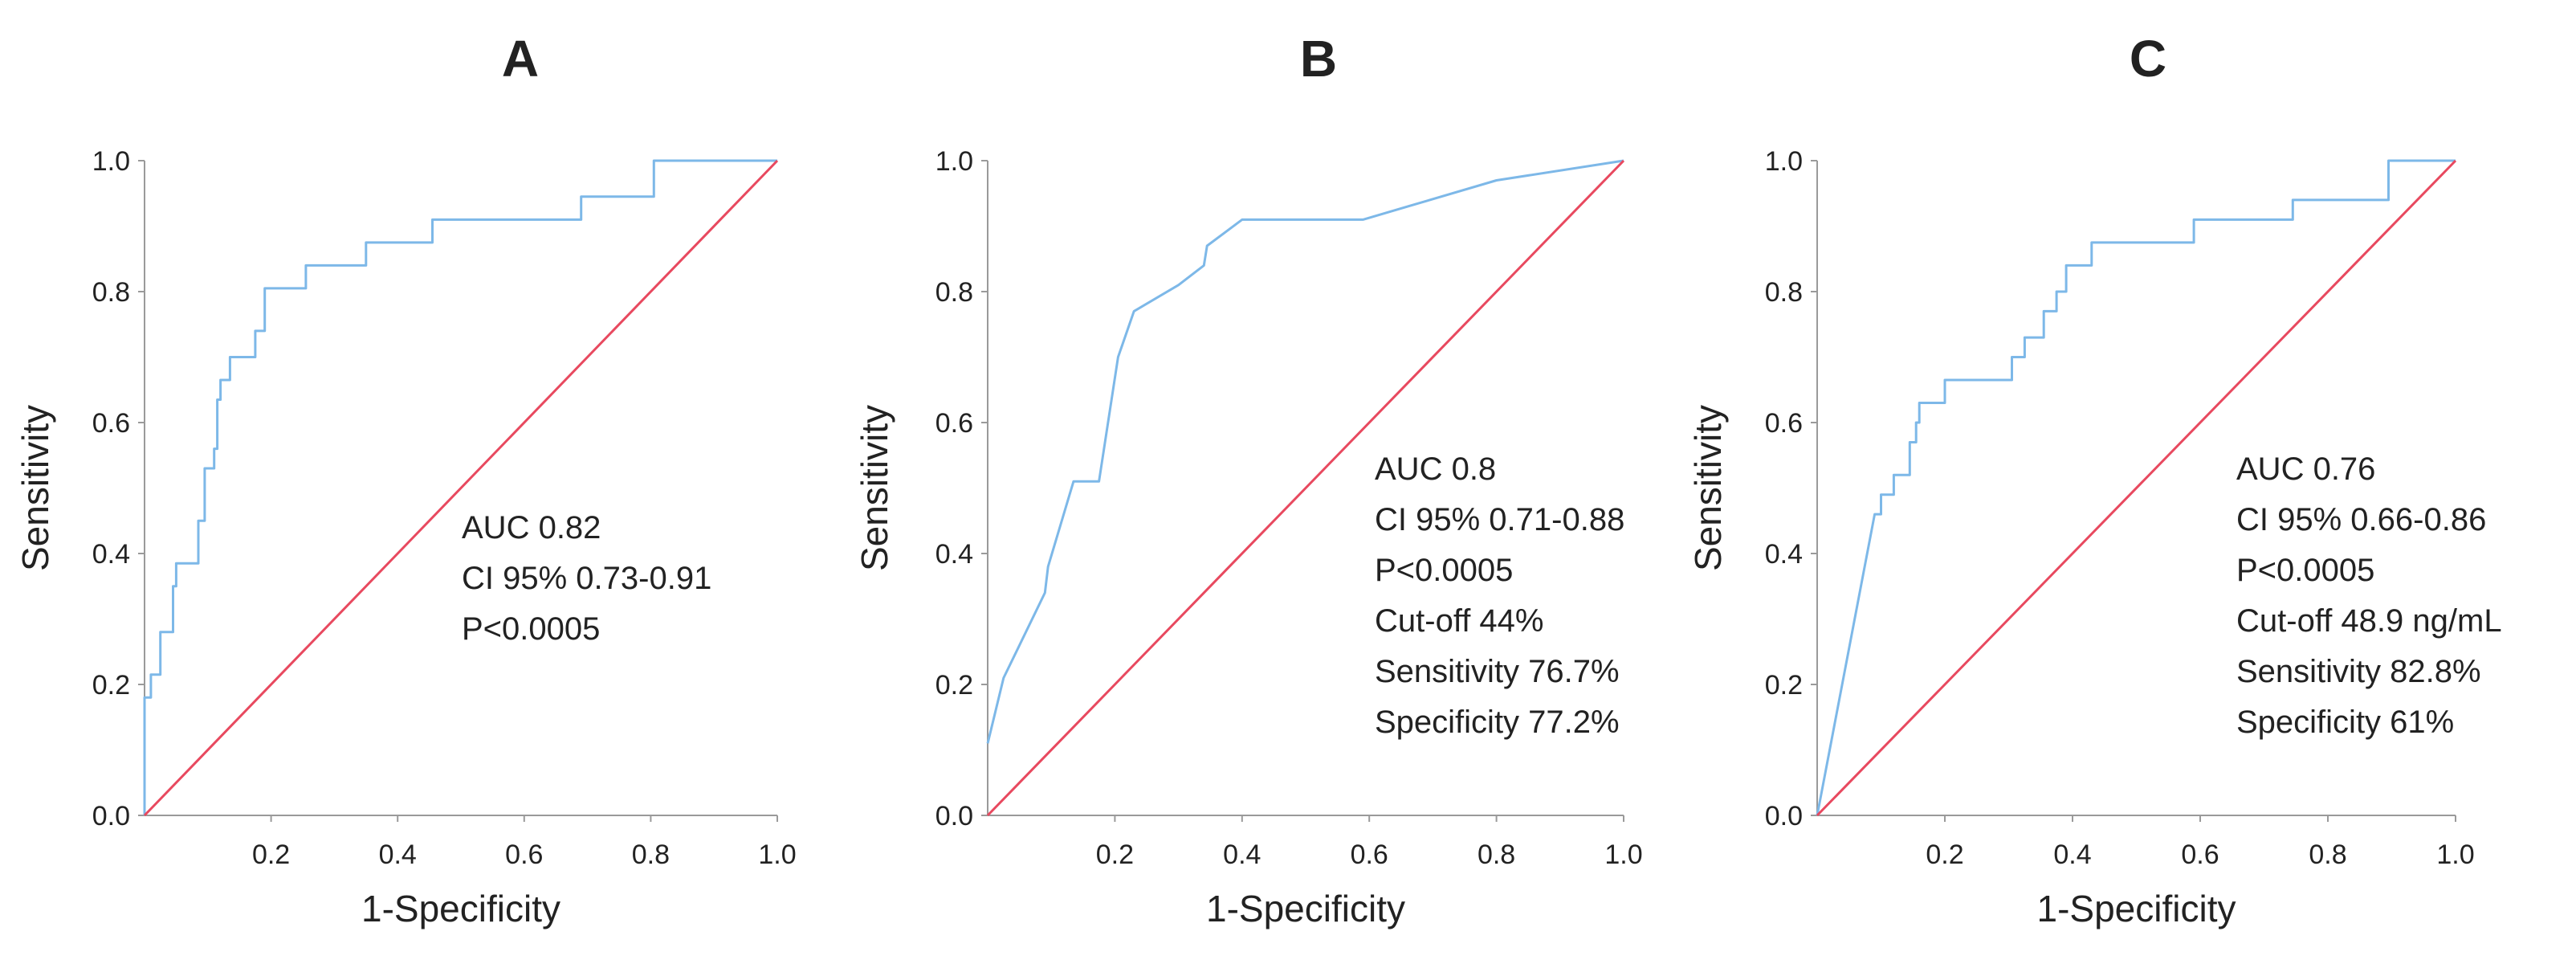  Describe the element at coordinates (1499, 519) in the screenshot. I see `stat-annotation: CI 95% 0.71-0.88` at that location.